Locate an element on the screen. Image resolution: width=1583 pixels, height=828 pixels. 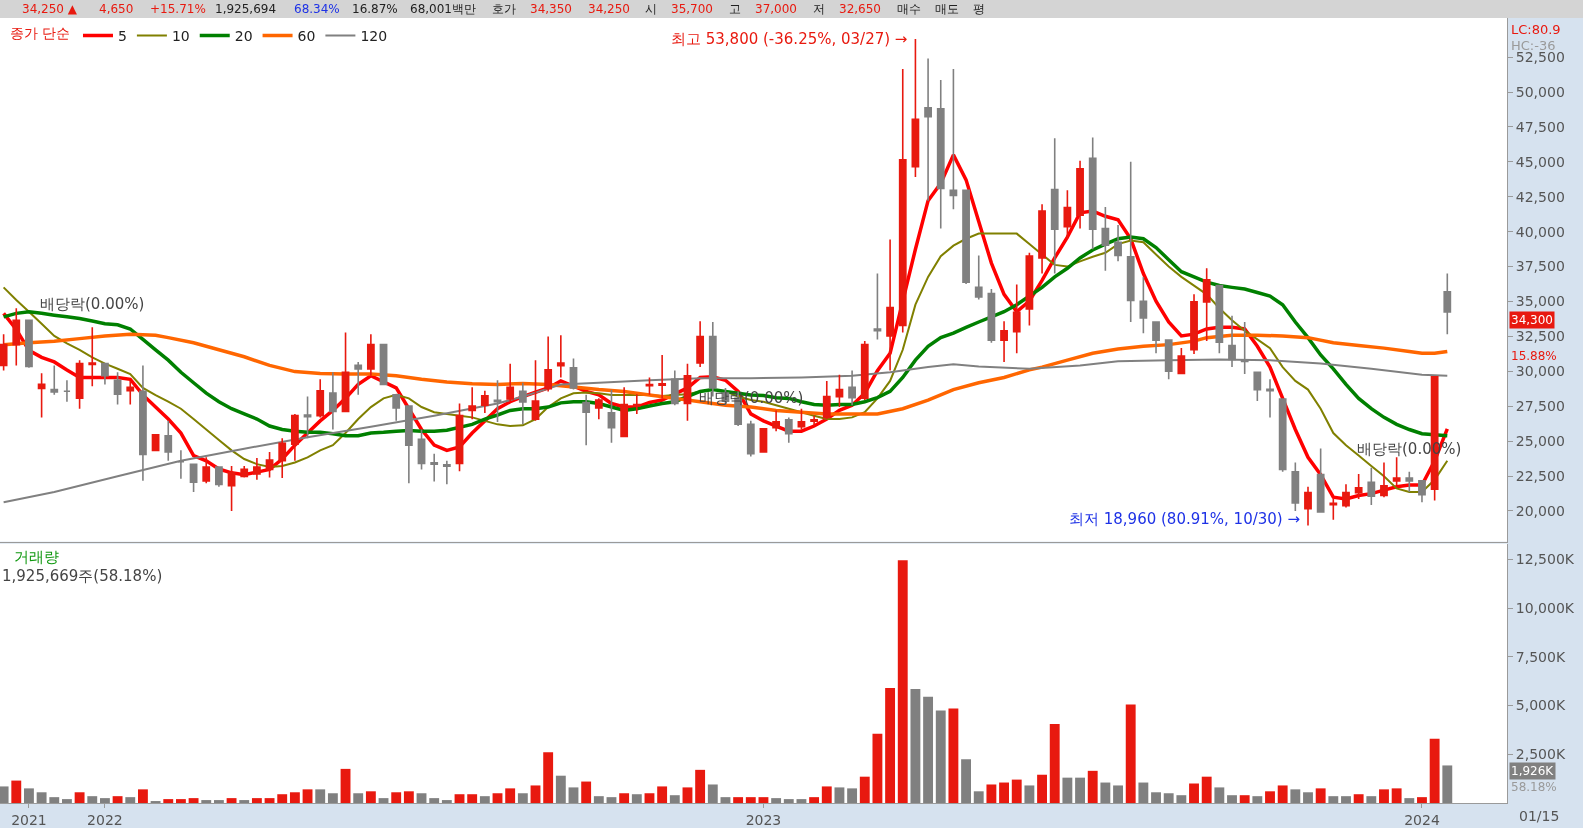
legend-title: 종가 단순 is located at coordinates (39, 33).